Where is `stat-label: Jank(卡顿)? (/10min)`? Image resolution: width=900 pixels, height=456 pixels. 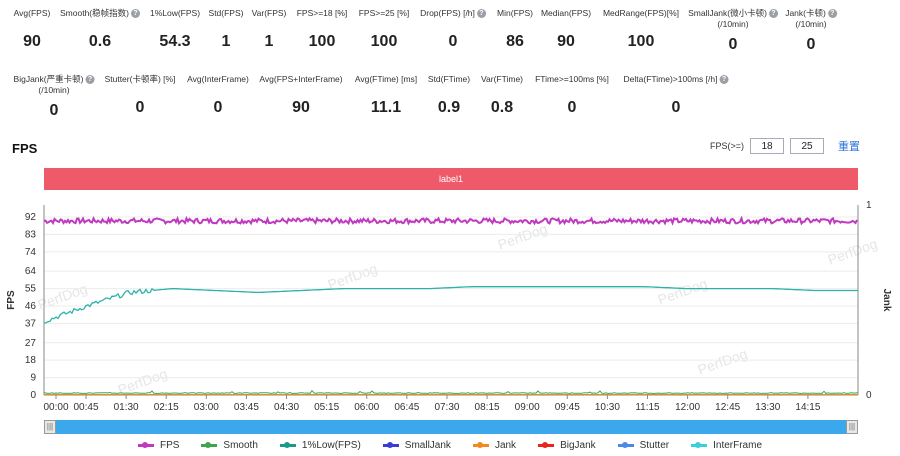
stat-label: Jank(卡顿)? (/10min) is located at coordinates (811, 19).